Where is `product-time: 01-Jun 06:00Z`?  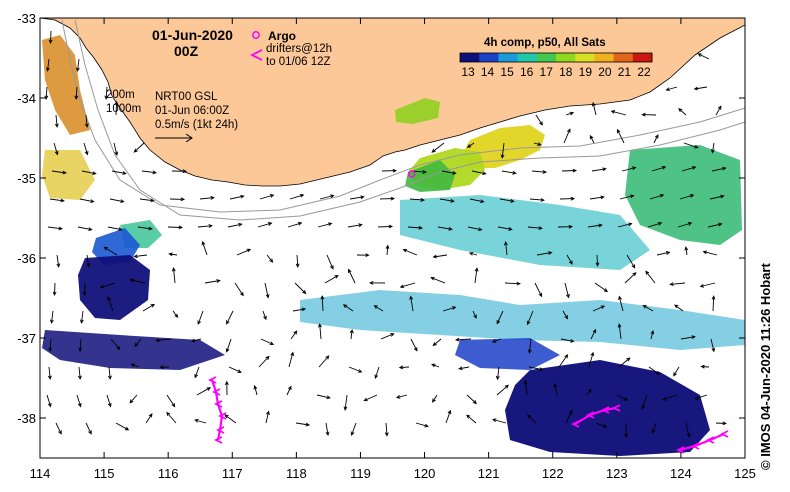 product-time: 01-Jun 06:00Z is located at coordinates (192, 111).